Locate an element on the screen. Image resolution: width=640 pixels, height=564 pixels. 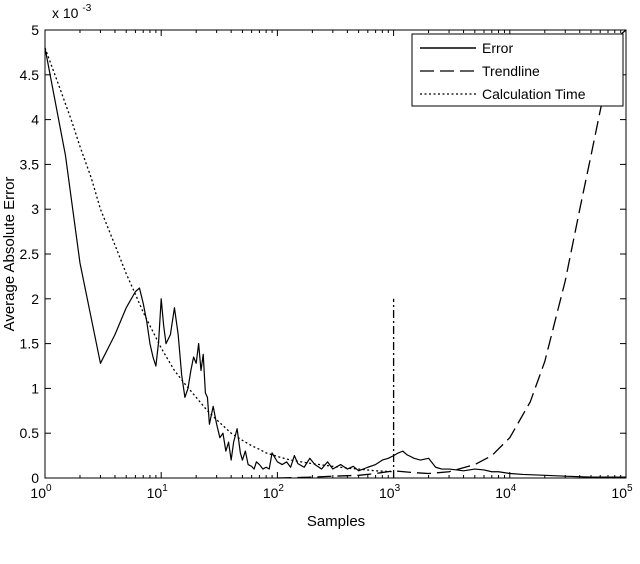
y-tick-label: 0 is located at coordinates (35, 478).